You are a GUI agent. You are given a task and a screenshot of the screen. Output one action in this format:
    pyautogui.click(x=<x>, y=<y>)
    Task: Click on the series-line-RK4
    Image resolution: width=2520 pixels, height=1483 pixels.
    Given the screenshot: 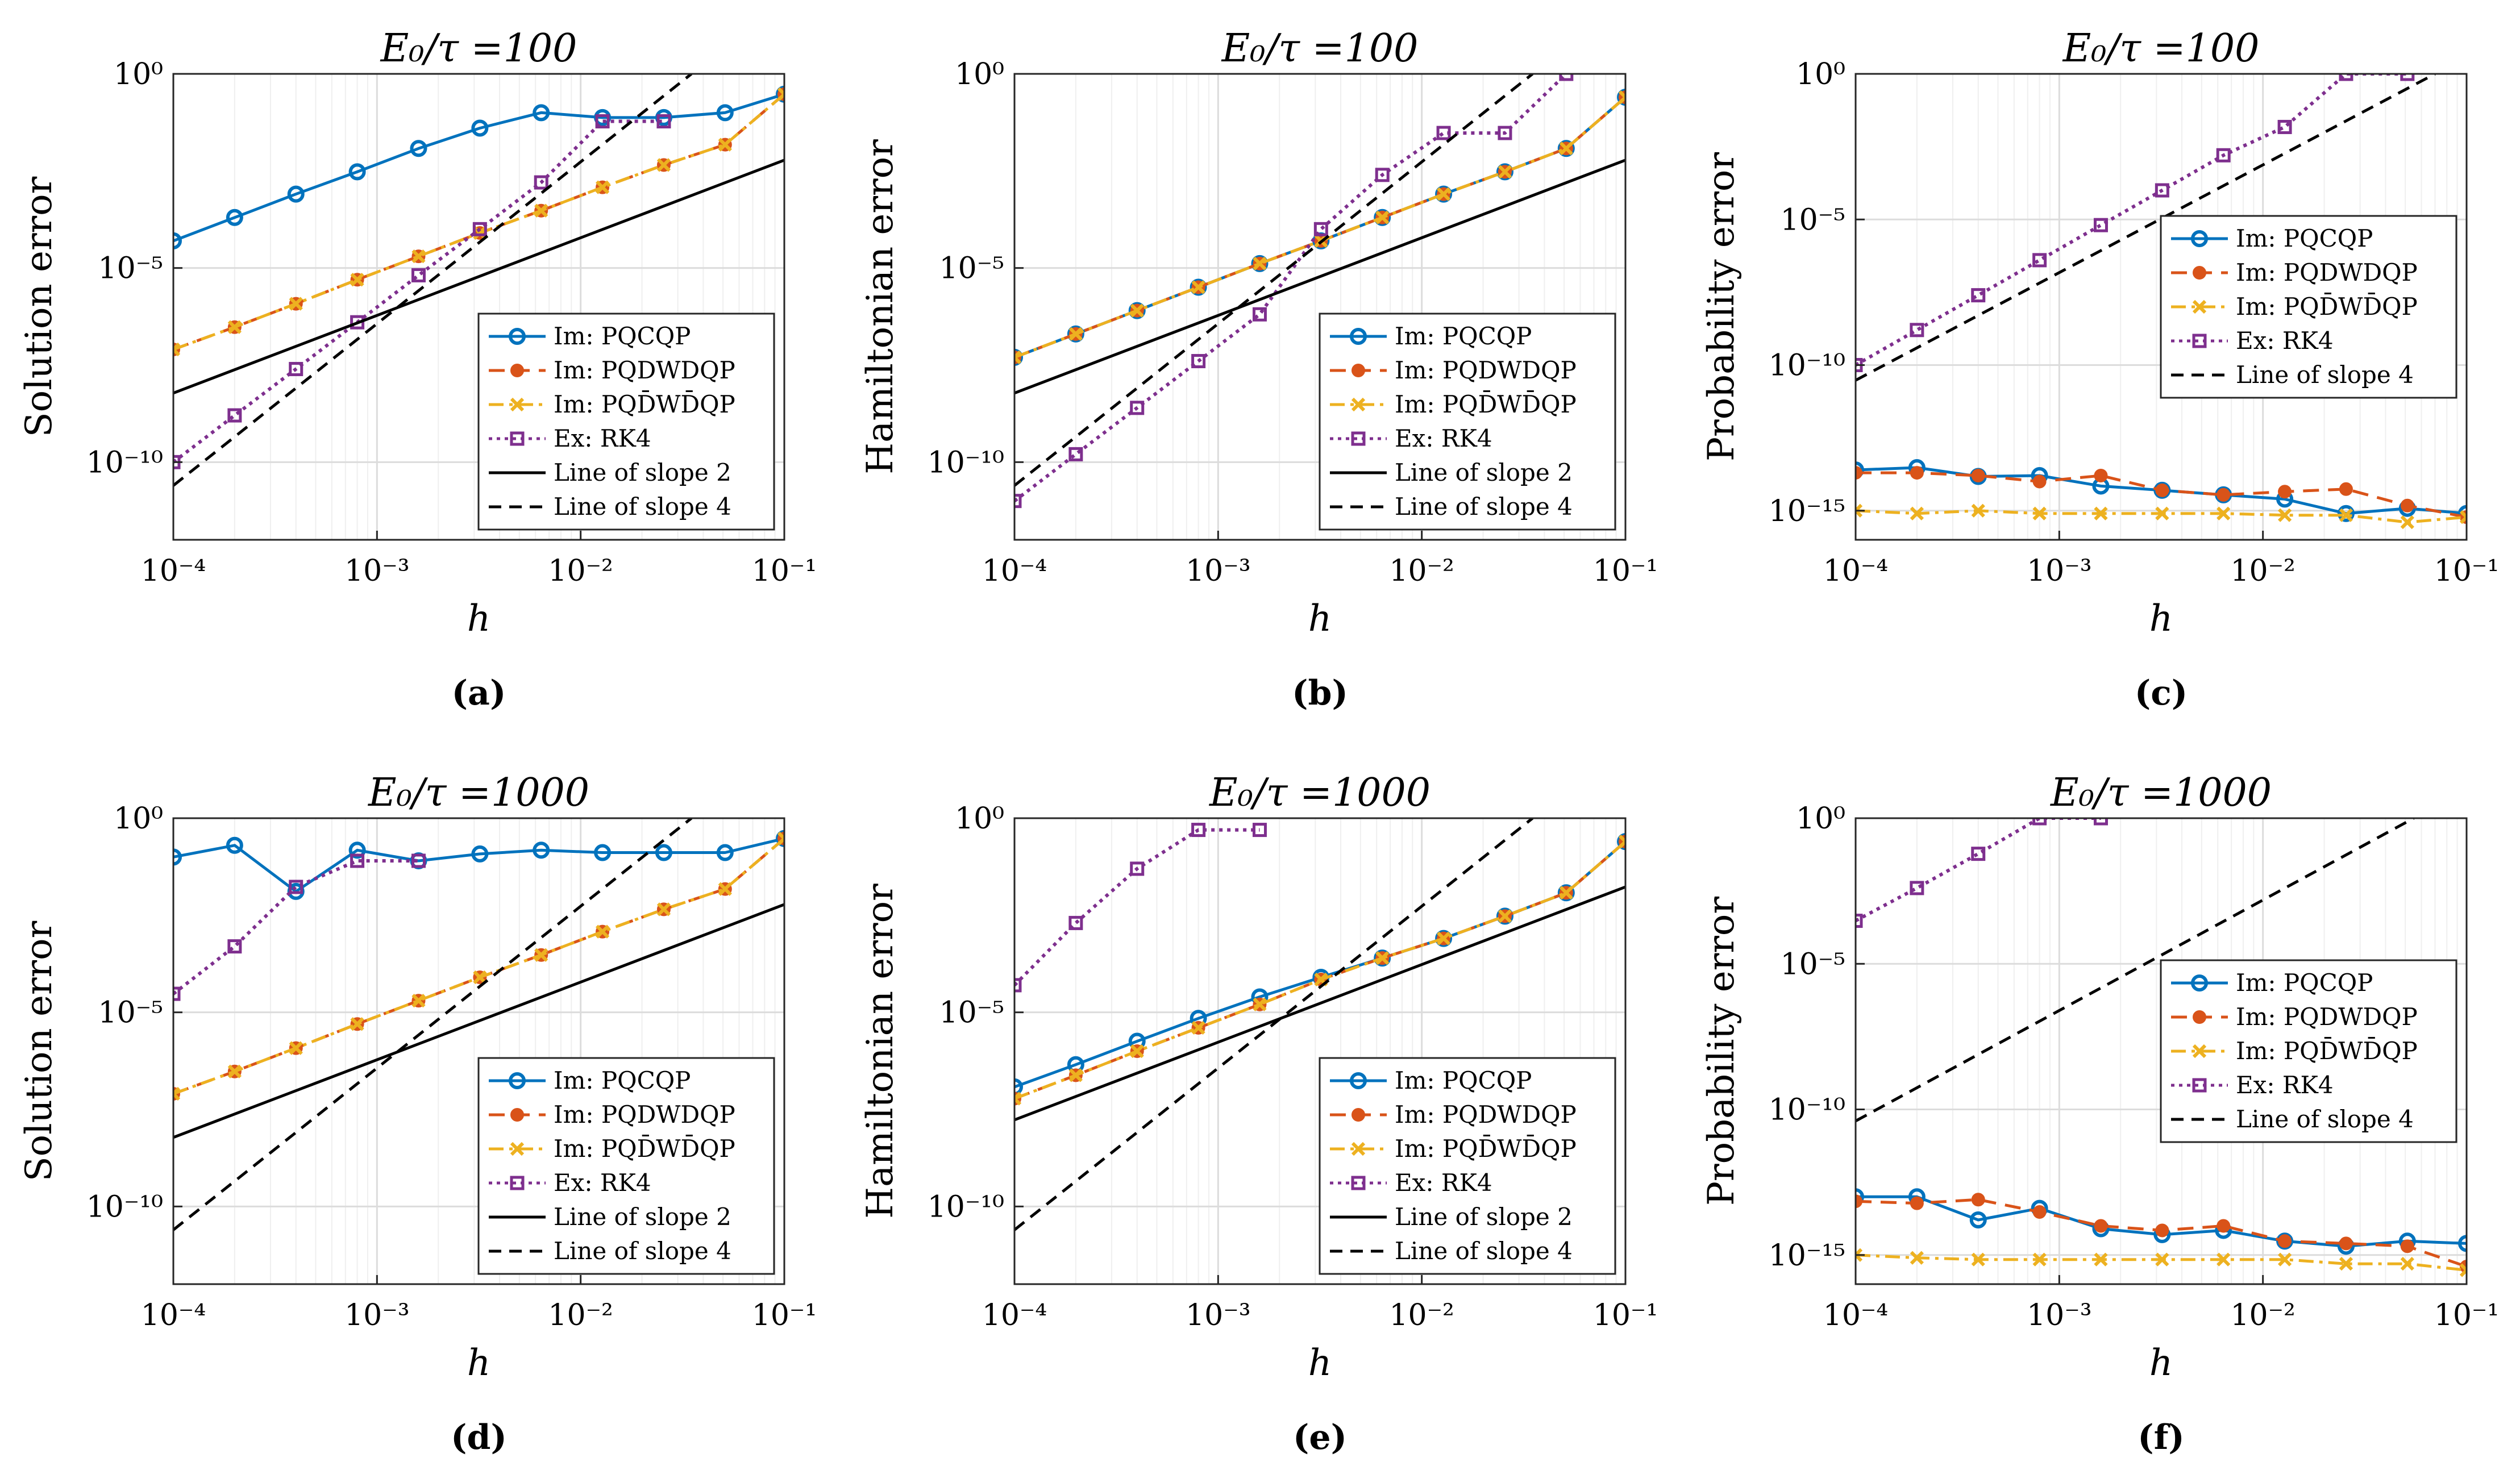 What is the action you would take?
    pyautogui.click(x=296, y=927)
    